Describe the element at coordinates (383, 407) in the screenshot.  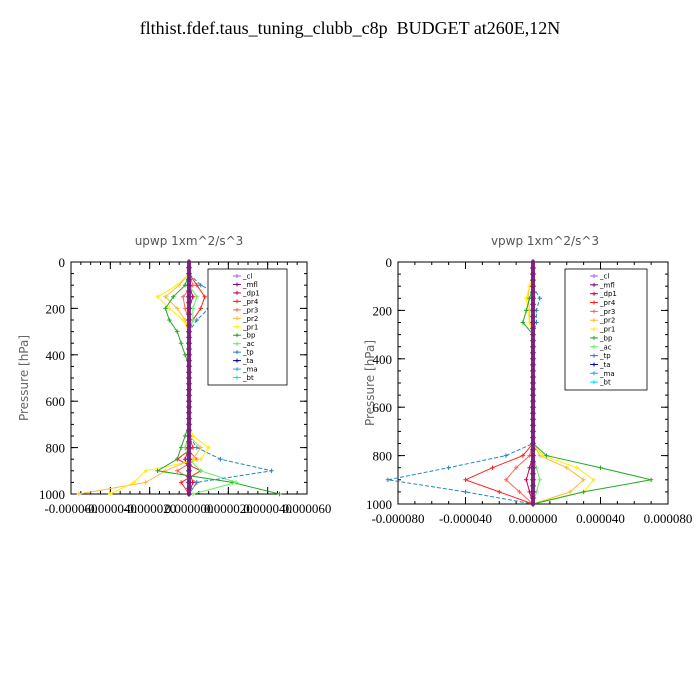
I see `y-tick-label: 600` at that location.